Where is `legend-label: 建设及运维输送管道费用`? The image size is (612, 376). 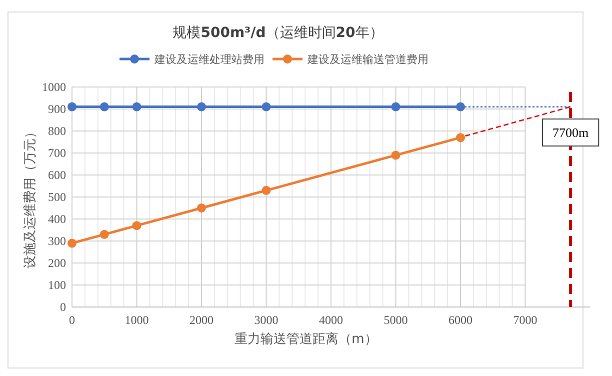
legend-label: 建设及运维输送管道费用 is located at coordinates (367, 59).